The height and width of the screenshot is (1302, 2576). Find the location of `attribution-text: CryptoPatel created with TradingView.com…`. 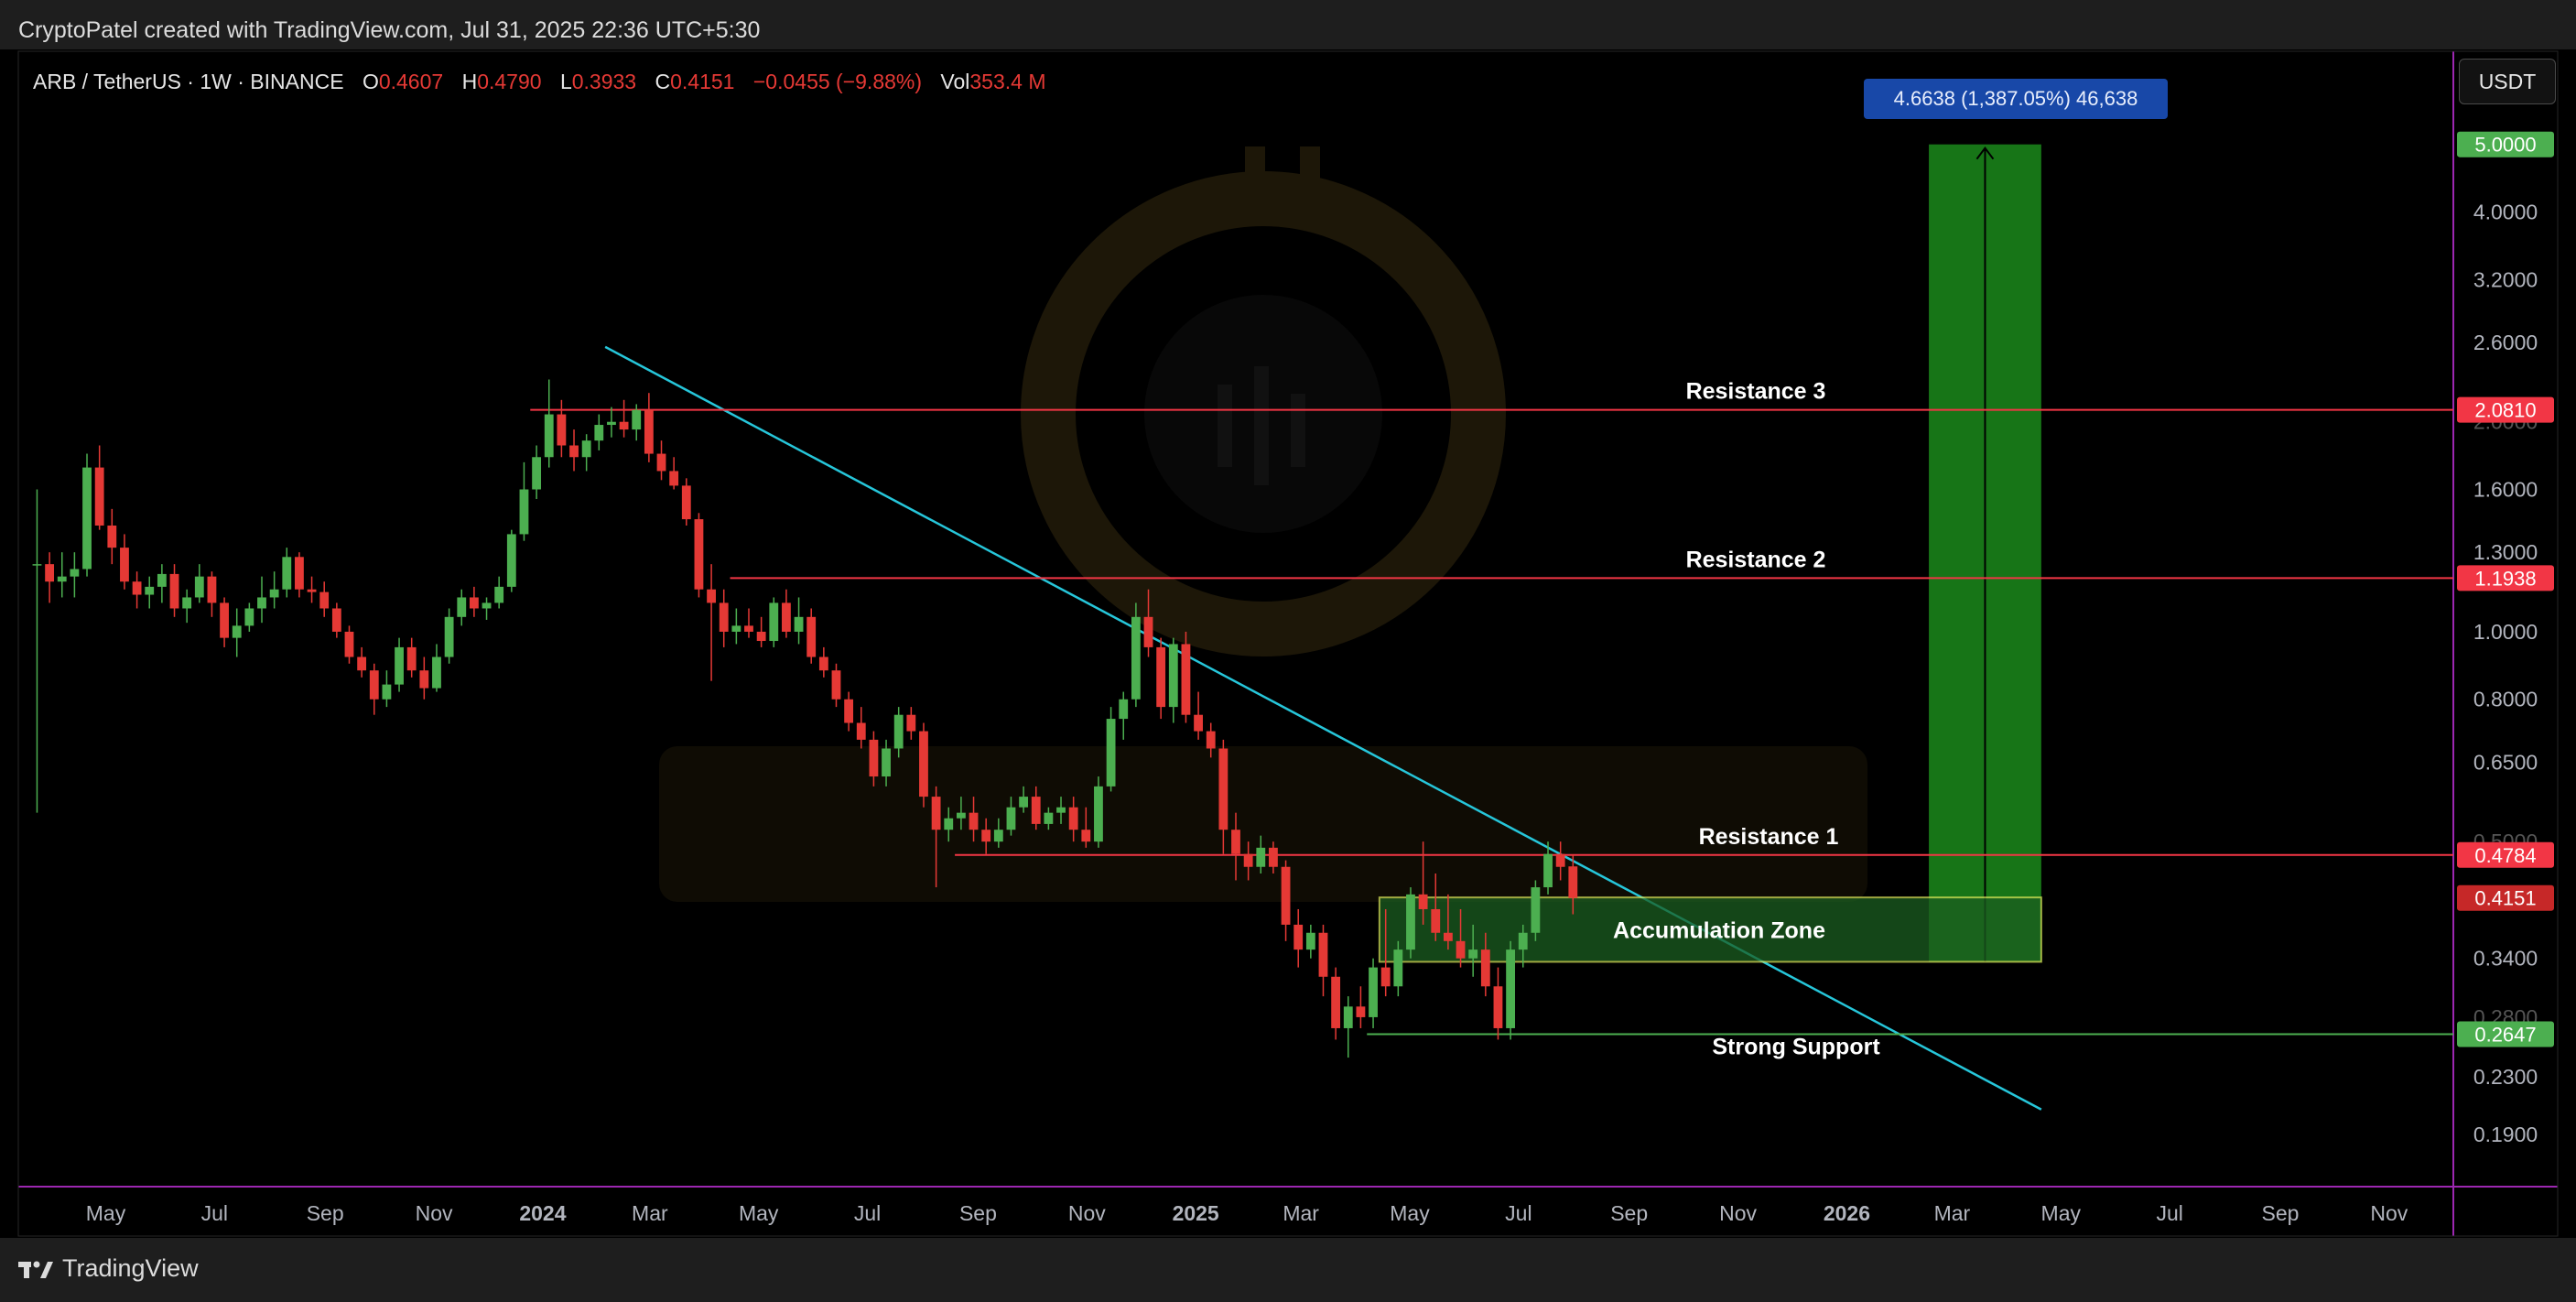

attribution-text: CryptoPatel created with TradingView.com… is located at coordinates (390, 30).